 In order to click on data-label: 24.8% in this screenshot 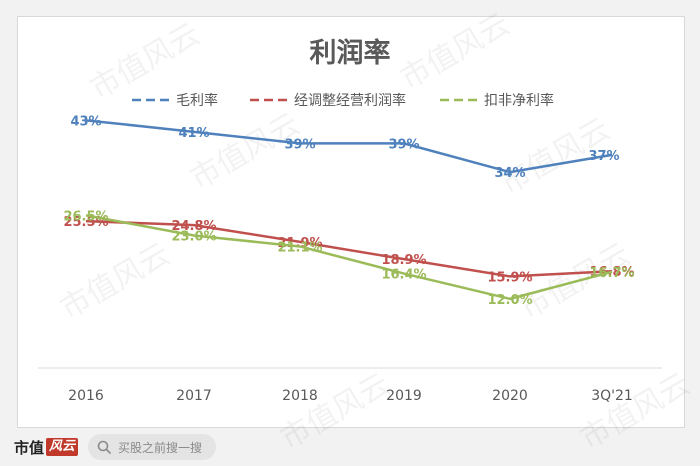, I will do `click(193, 226)`.